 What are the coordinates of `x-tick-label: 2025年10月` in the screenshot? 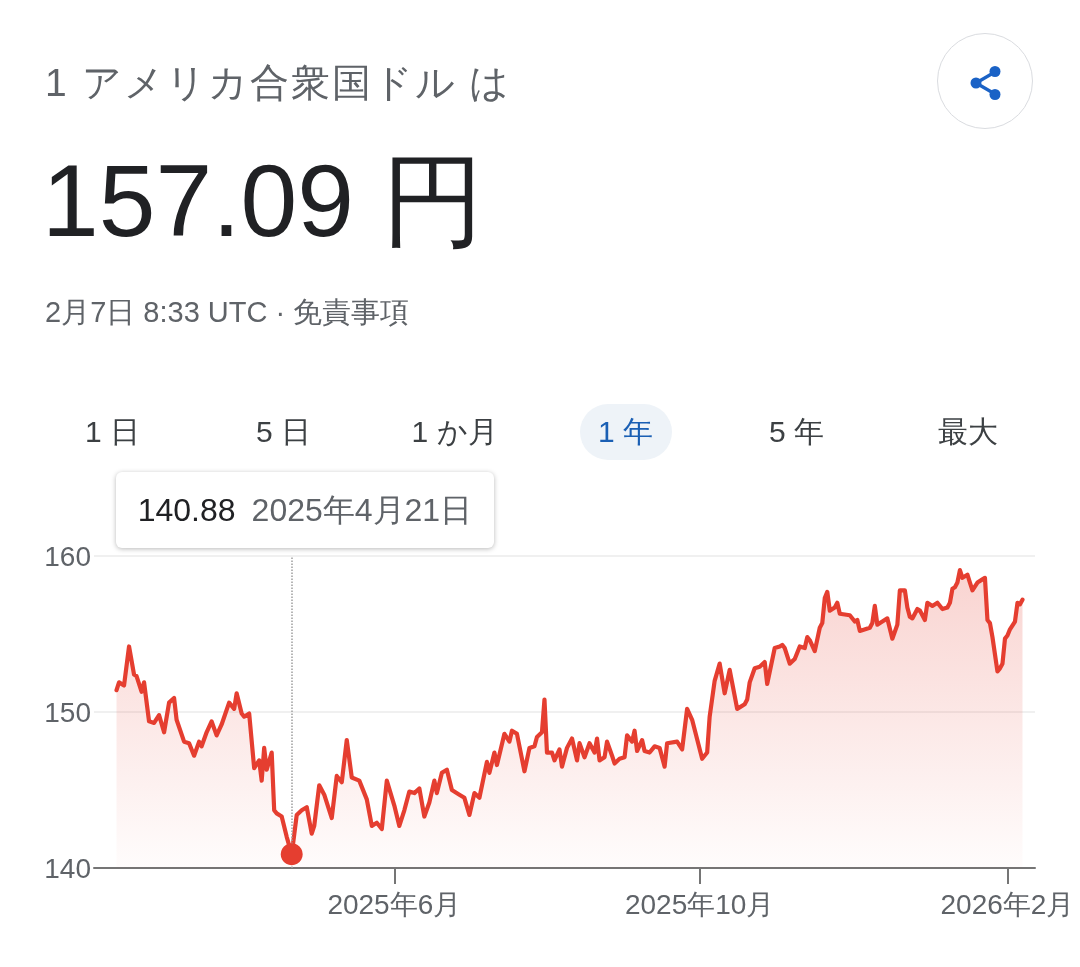 It's located at (699, 904).